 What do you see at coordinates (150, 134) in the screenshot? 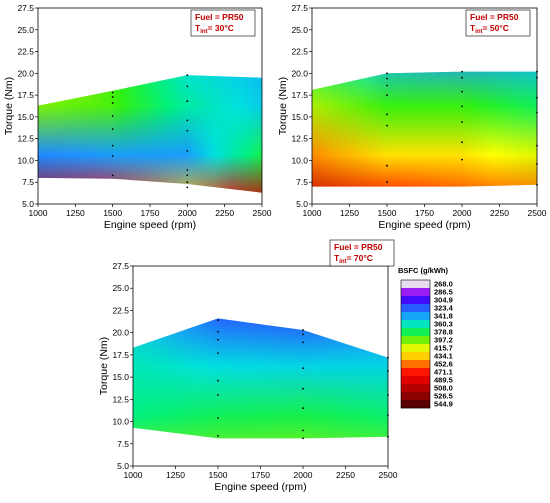
I see `contour-plot-area` at bounding box center [150, 134].